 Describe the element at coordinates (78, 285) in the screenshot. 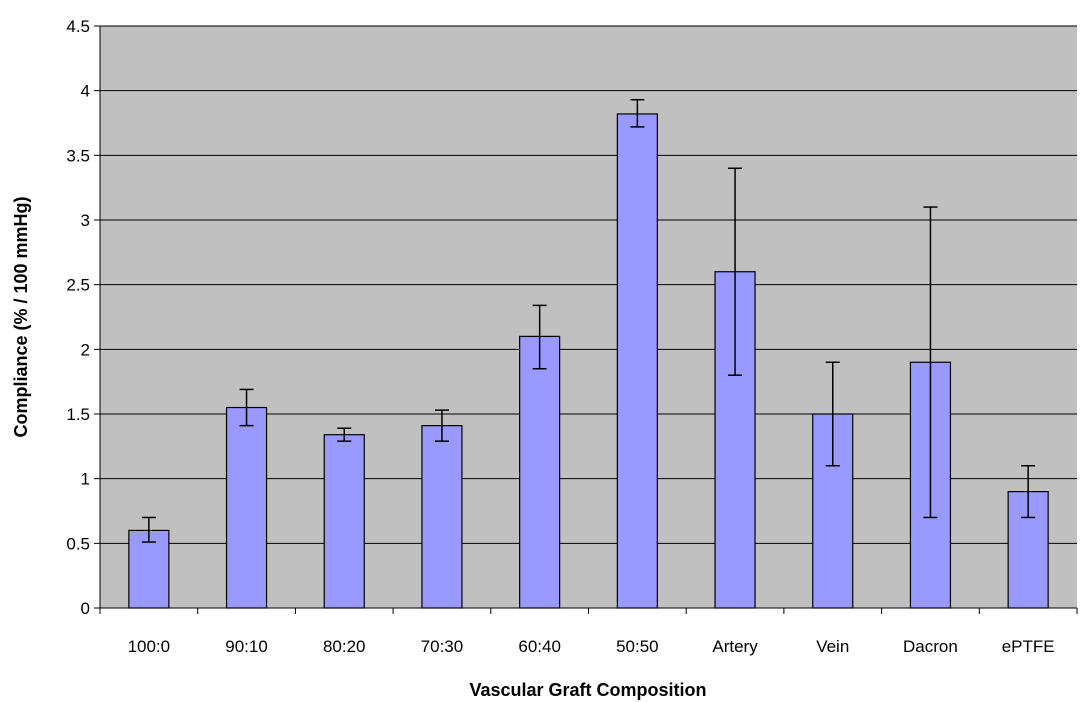

I see `y-tick-label: 2.5` at that location.